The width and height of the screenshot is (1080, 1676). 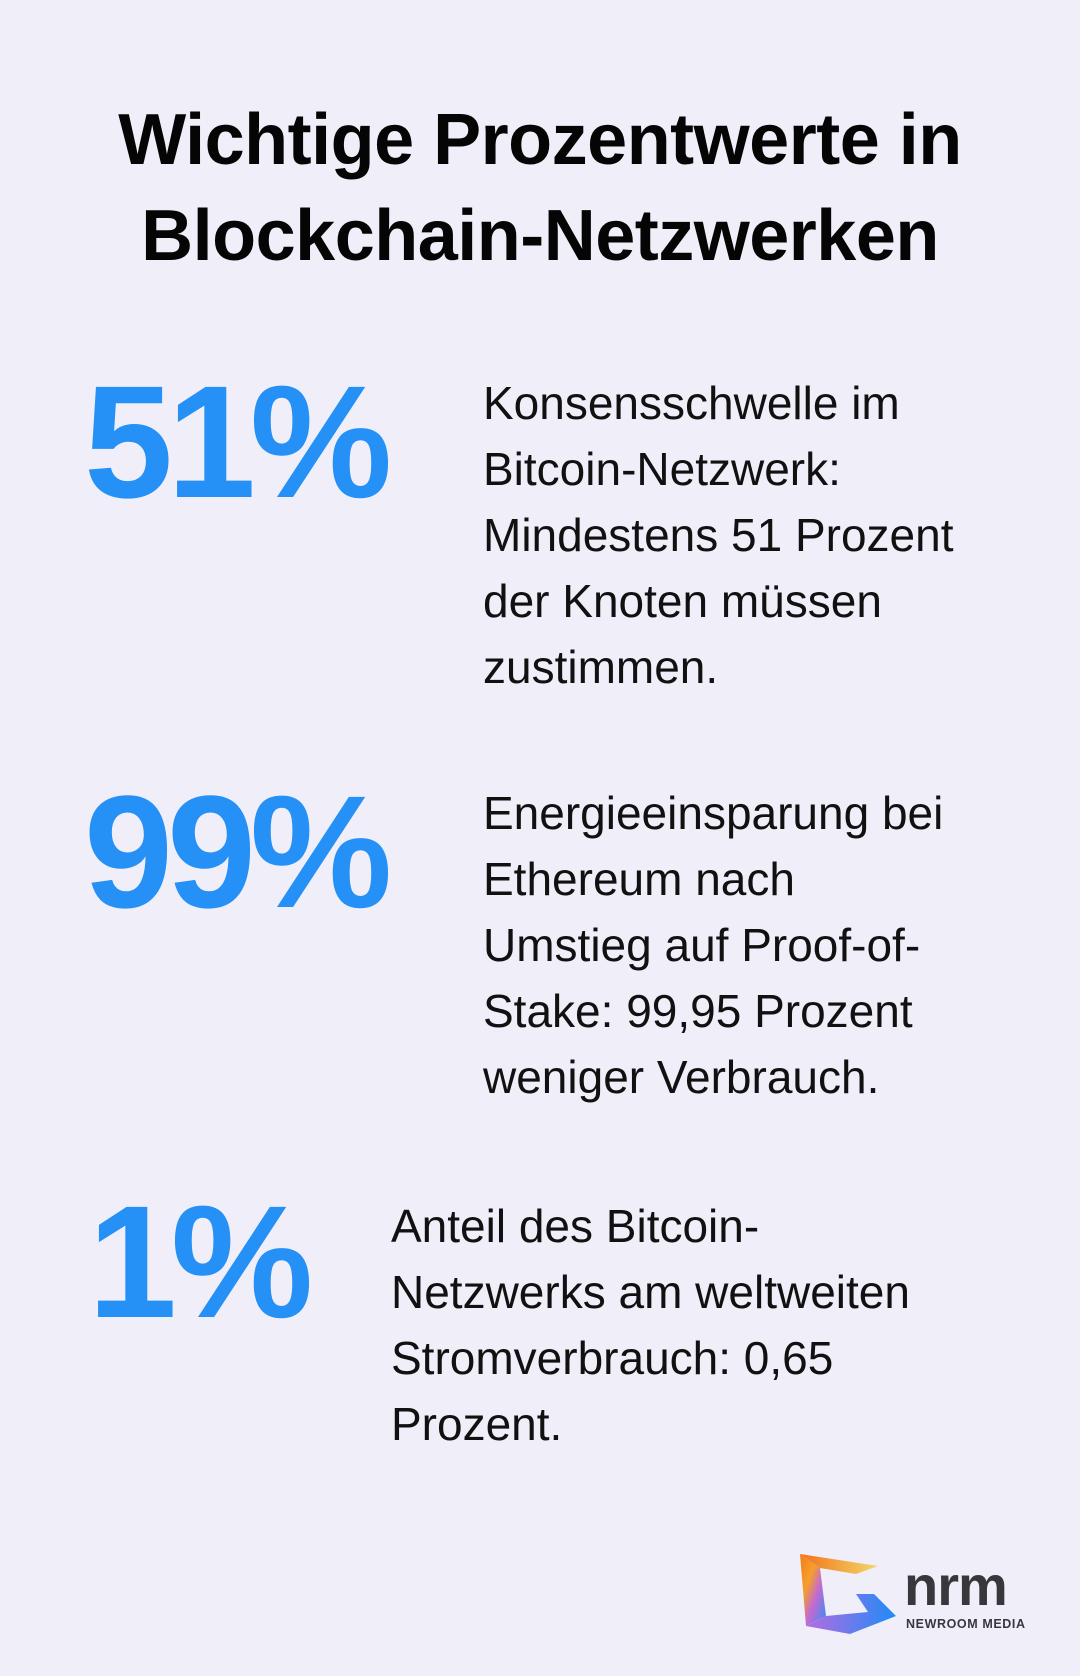 What do you see at coordinates (575, 1226) in the screenshot?
I see `stat-description-line: Anteil des Bitcoin-` at bounding box center [575, 1226].